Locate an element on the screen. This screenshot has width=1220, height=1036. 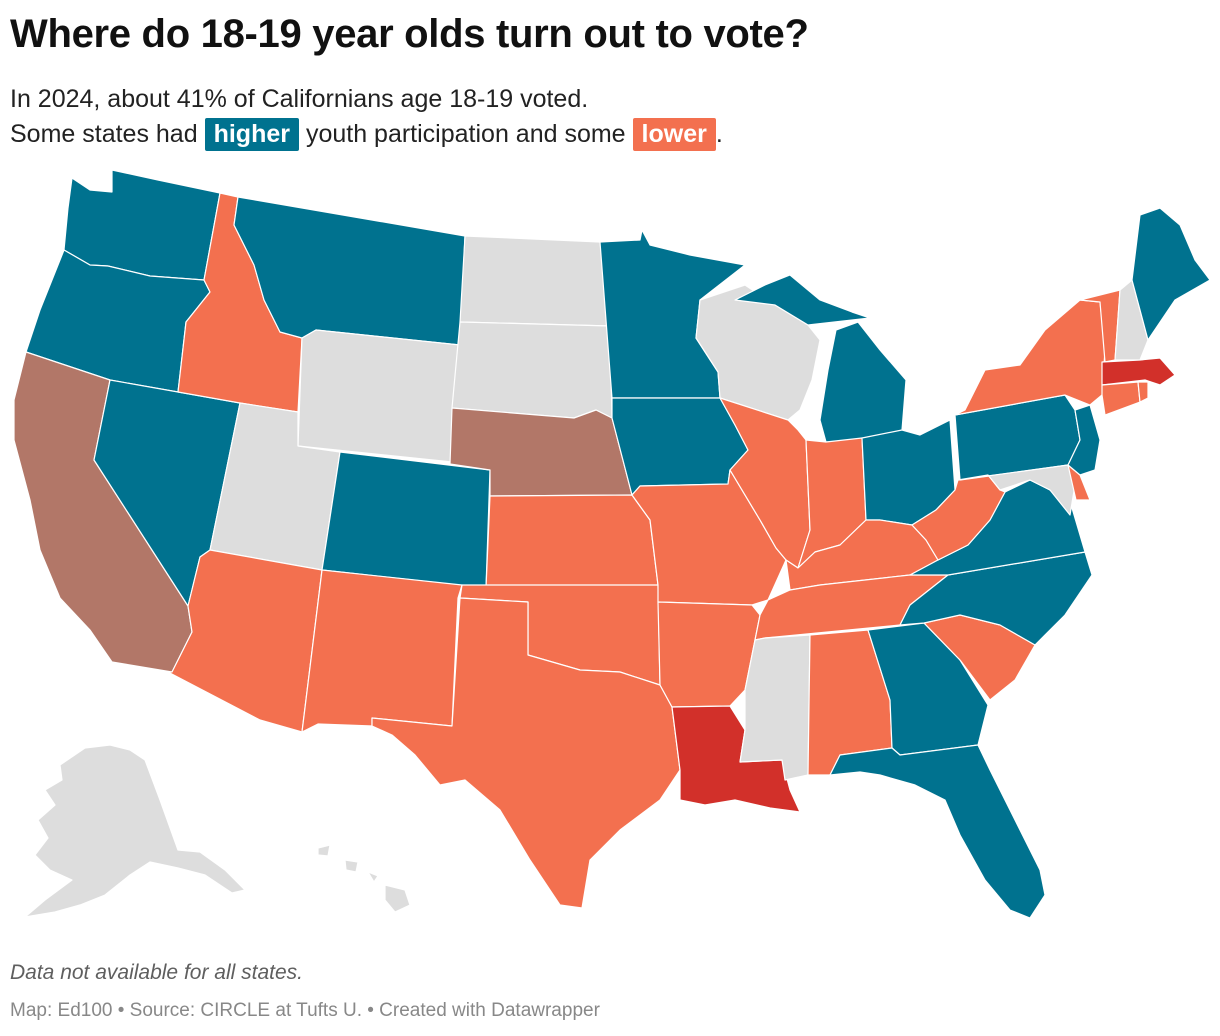
state-west-virginia is located at coordinates (958, 517).